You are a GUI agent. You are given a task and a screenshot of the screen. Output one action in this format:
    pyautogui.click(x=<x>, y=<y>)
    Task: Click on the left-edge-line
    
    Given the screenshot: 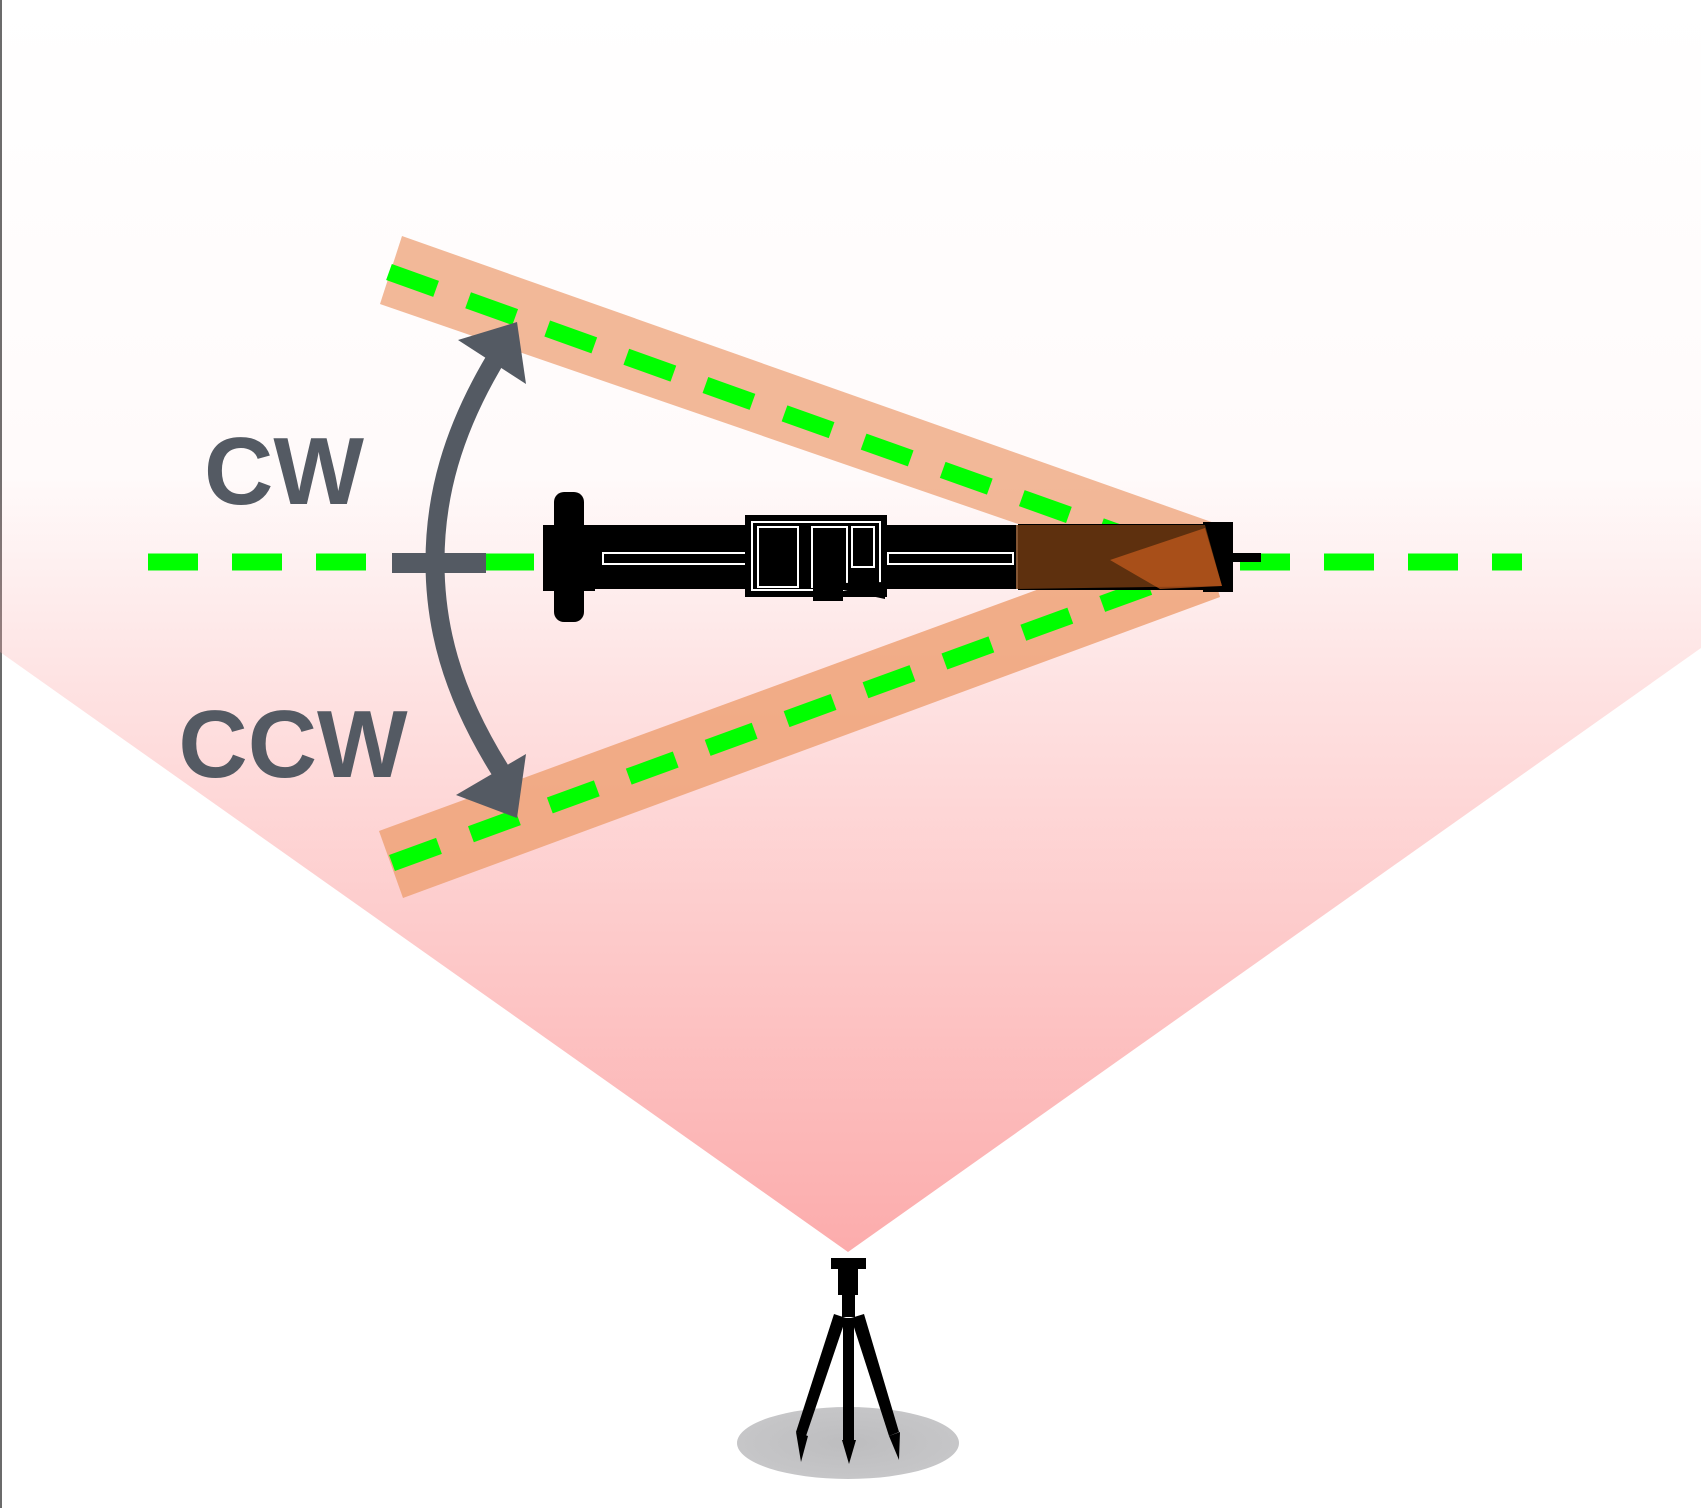 What is the action you would take?
    pyautogui.click(x=1, y=754)
    